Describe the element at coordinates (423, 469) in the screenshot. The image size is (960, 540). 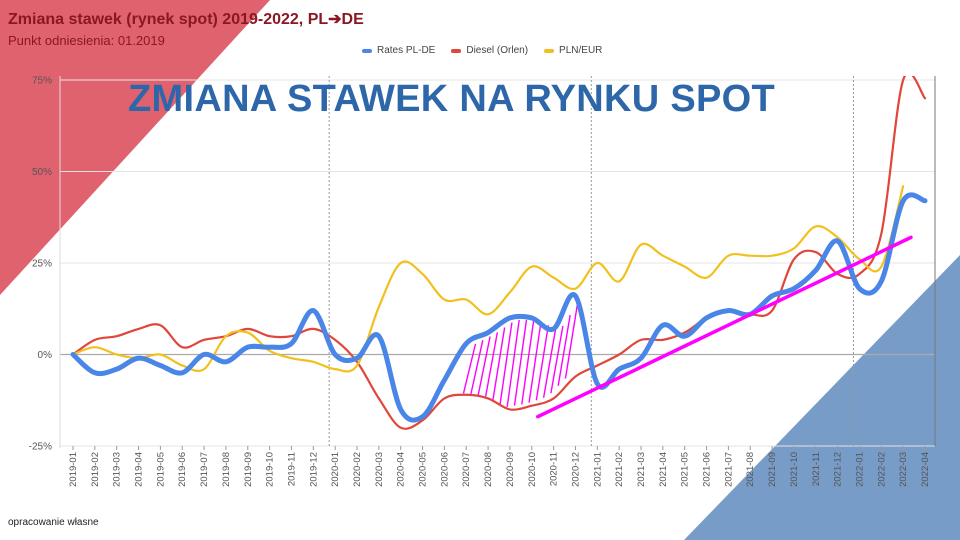
I see `x-tick-label: 2020-05` at that location.